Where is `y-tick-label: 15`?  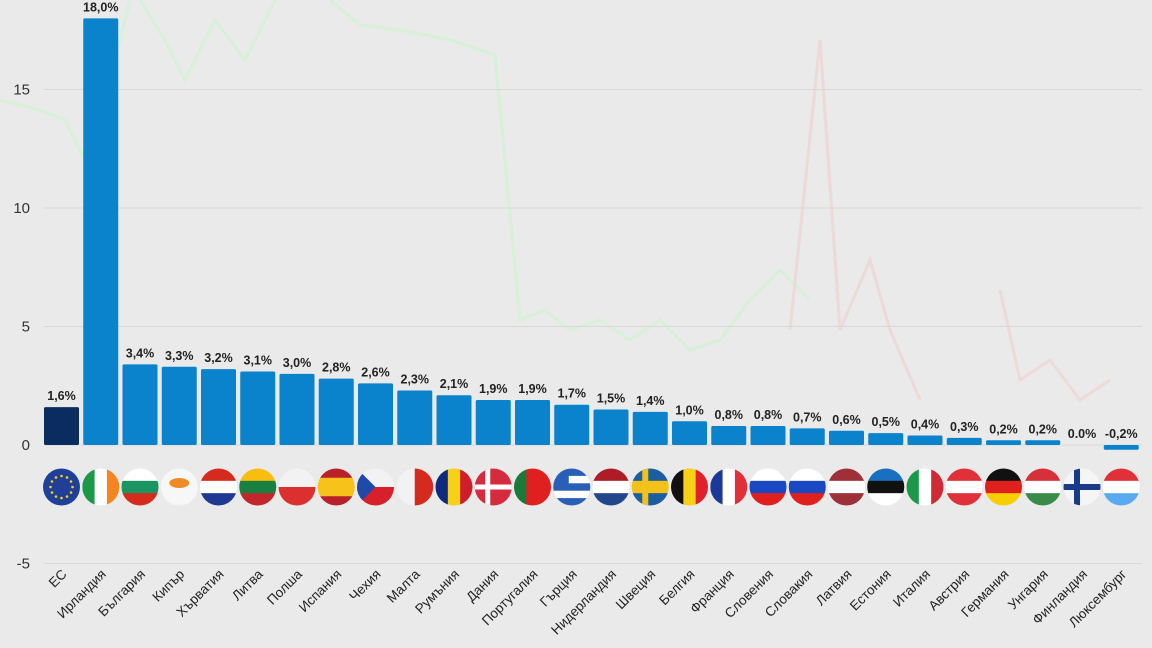 y-tick-label: 15 is located at coordinates (21, 90).